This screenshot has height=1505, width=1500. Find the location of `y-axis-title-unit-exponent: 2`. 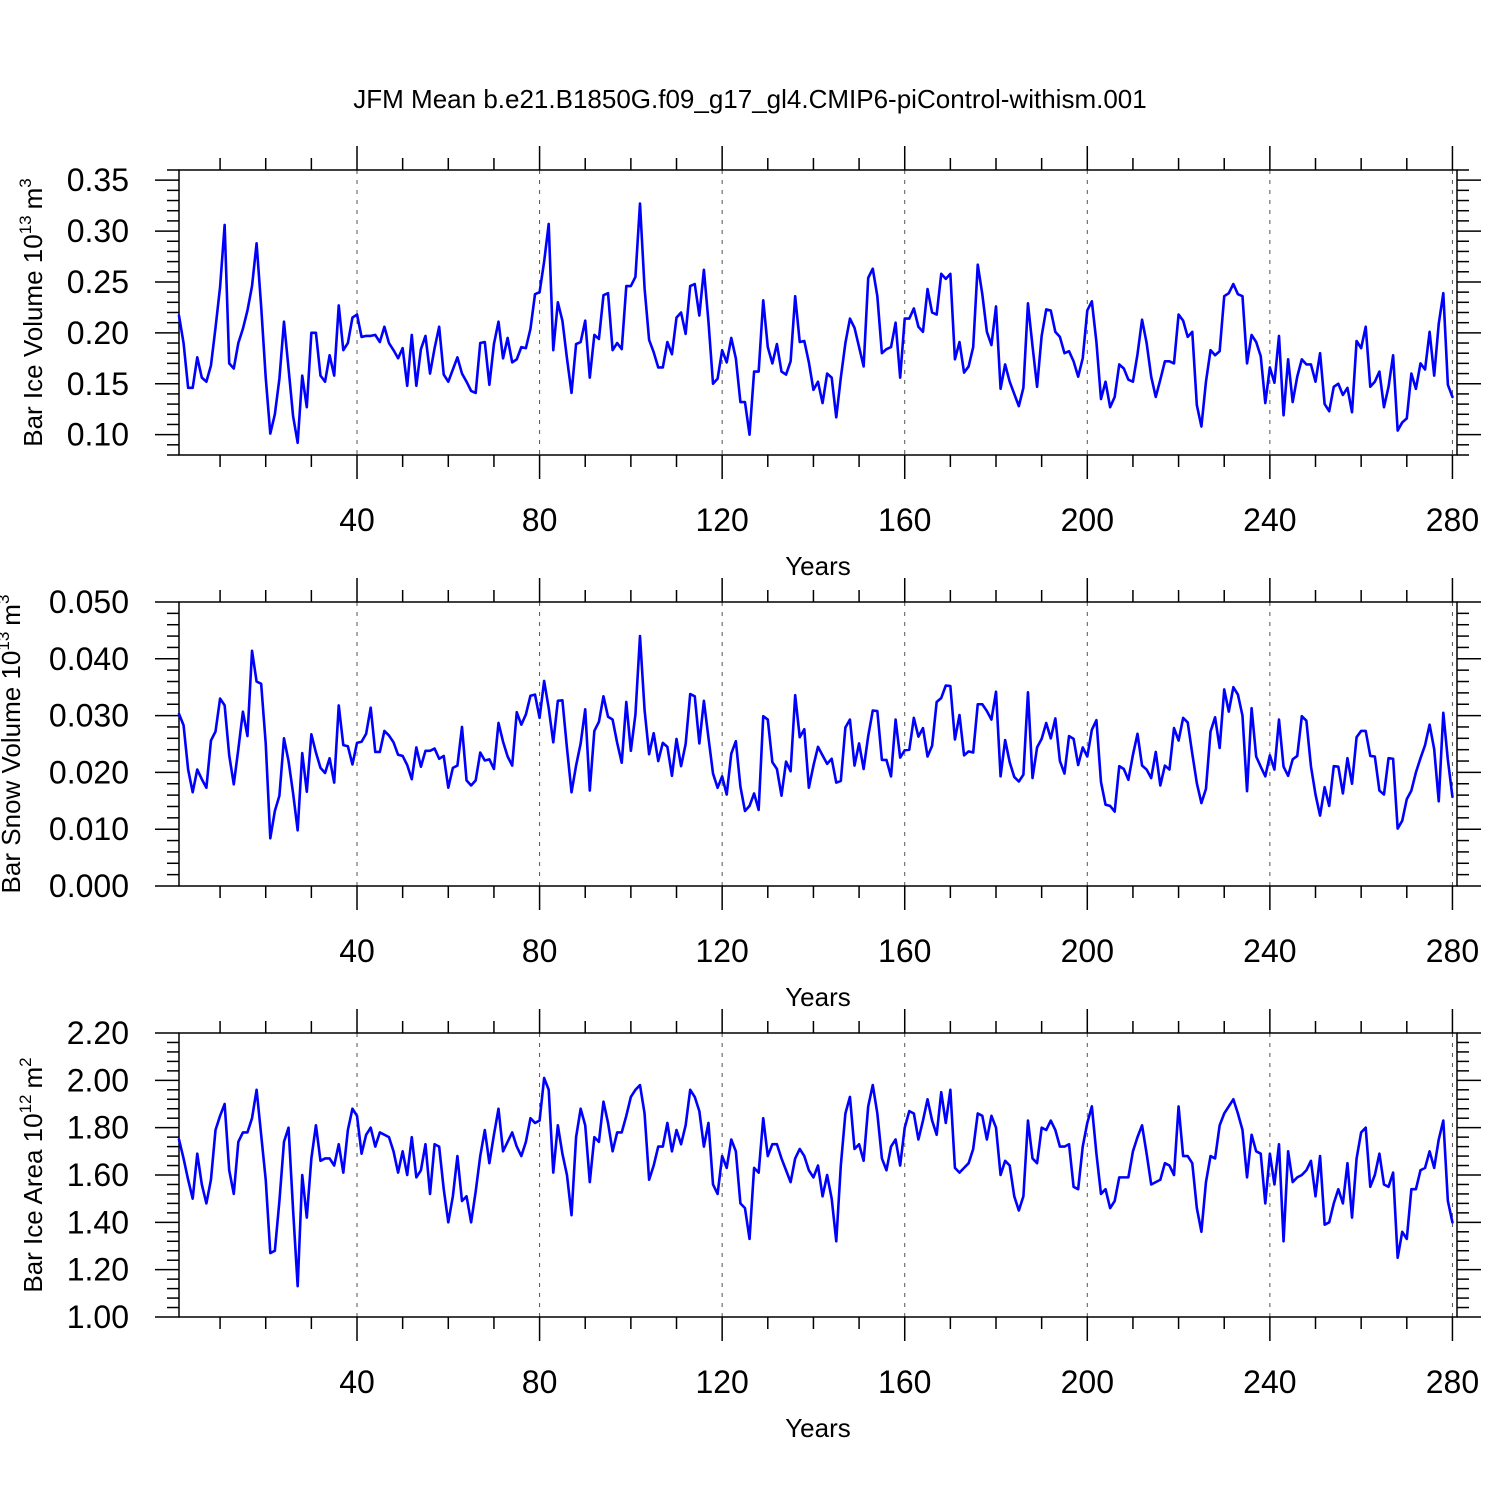

y-axis-title-unit-exponent: 2 is located at coordinates (25, 1061).